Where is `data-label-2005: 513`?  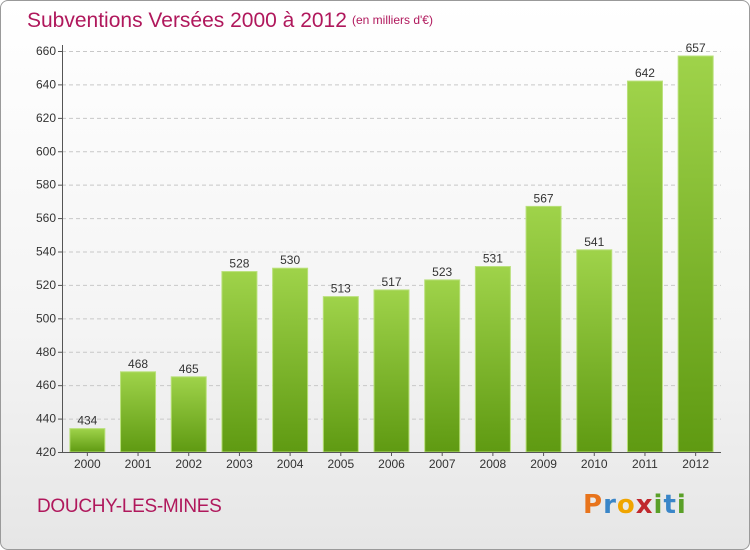
data-label-2005: 513 is located at coordinates (341, 289).